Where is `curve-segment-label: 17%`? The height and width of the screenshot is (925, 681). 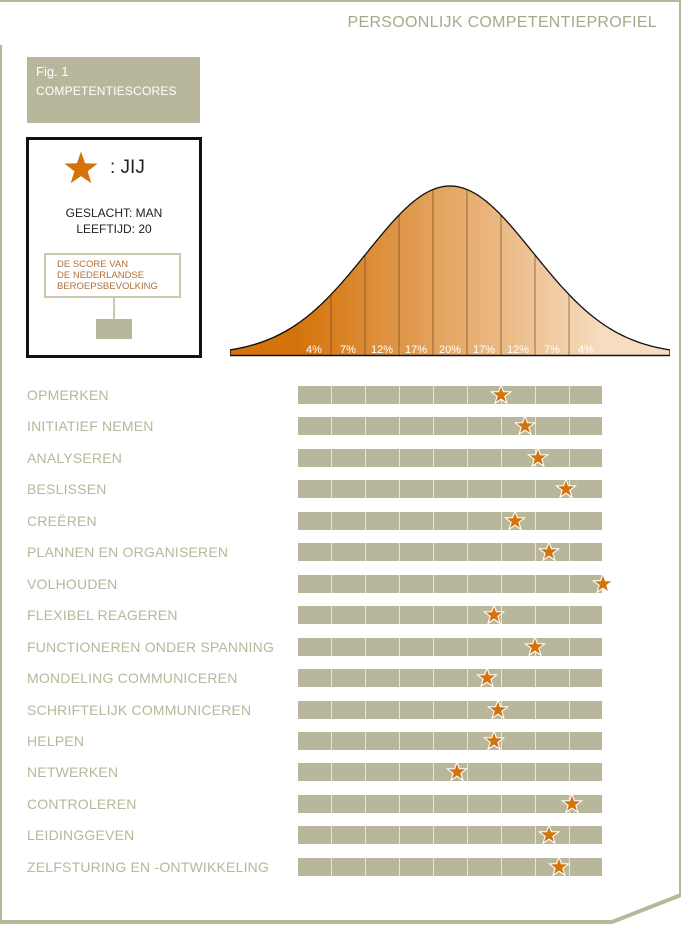
curve-segment-label: 17% is located at coordinates (484, 350).